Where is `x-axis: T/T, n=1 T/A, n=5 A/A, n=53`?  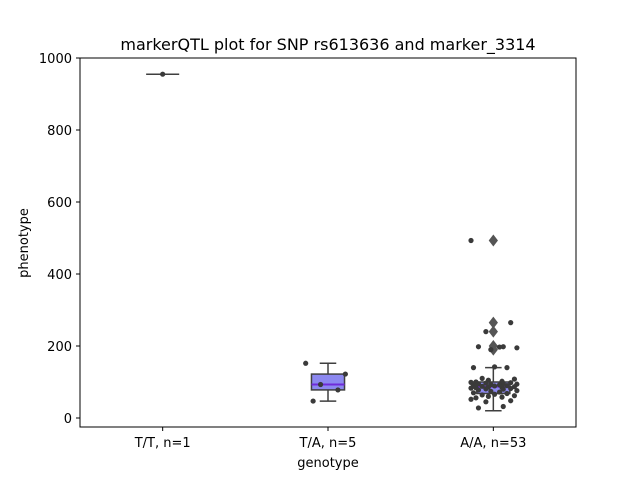 x-axis: T/T, n=1 T/A, n=5 A/A, n=53 is located at coordinates (330, 439).